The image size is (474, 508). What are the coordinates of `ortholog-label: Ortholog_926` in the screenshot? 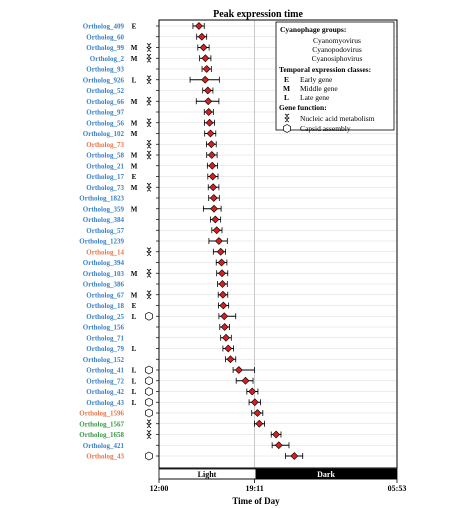 It's located at (104, 80).